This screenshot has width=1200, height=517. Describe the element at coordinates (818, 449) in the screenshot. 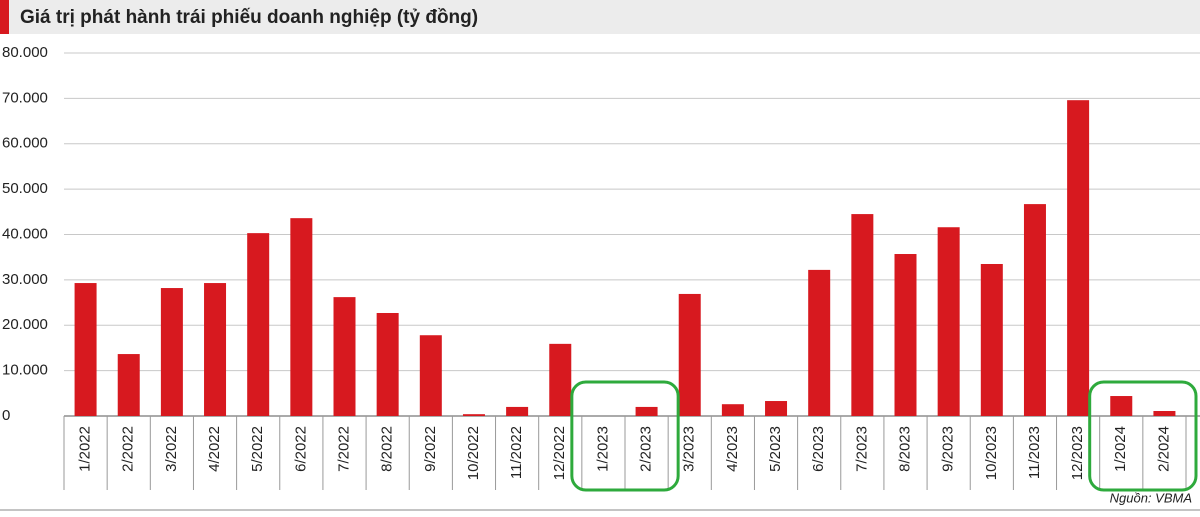

I see `x-tick-label: 6/2023` at that location.